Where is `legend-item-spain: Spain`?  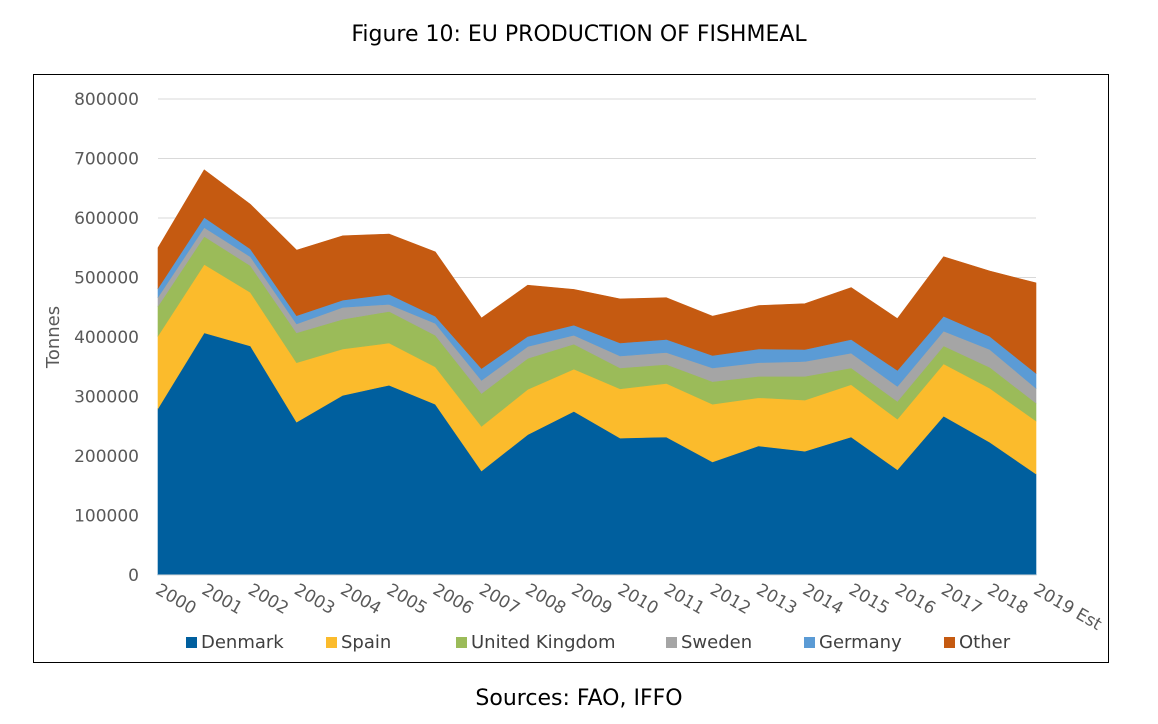
legend-item-spain: Spain is located at coordinates (358, 642).